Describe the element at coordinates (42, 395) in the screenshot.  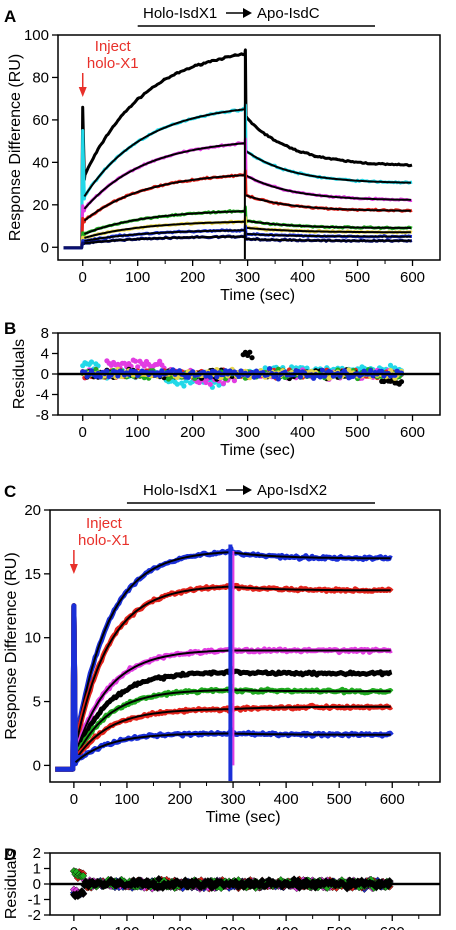
I see `y-tick-label: -4` at that location.